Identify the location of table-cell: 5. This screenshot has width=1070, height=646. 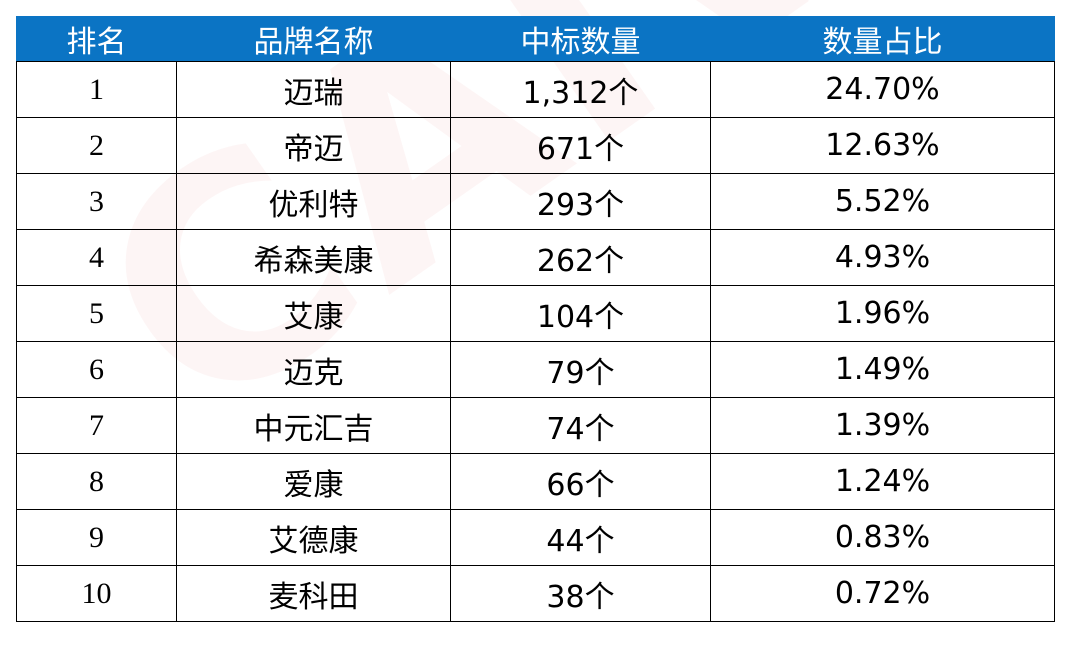
(96, 313).